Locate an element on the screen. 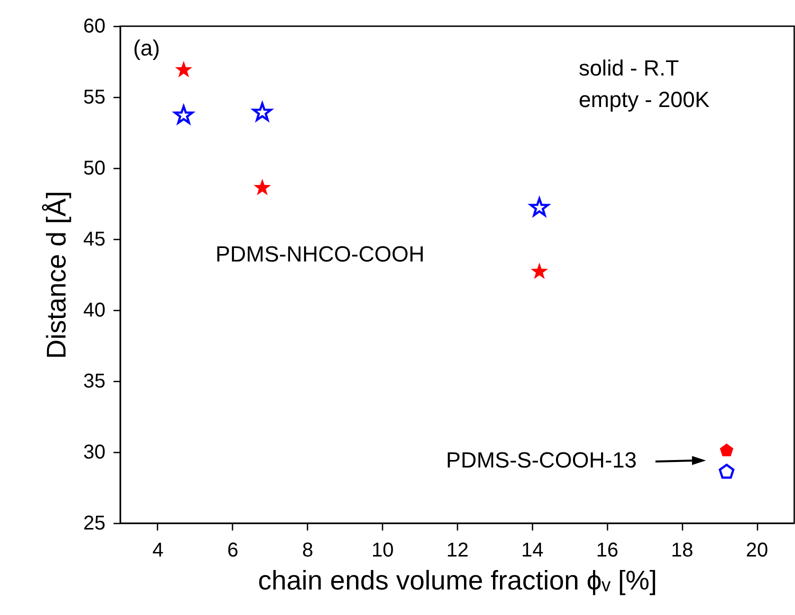 The image size is (795, 615). y-tick-label: 55 is located at coordinates (94, 97).